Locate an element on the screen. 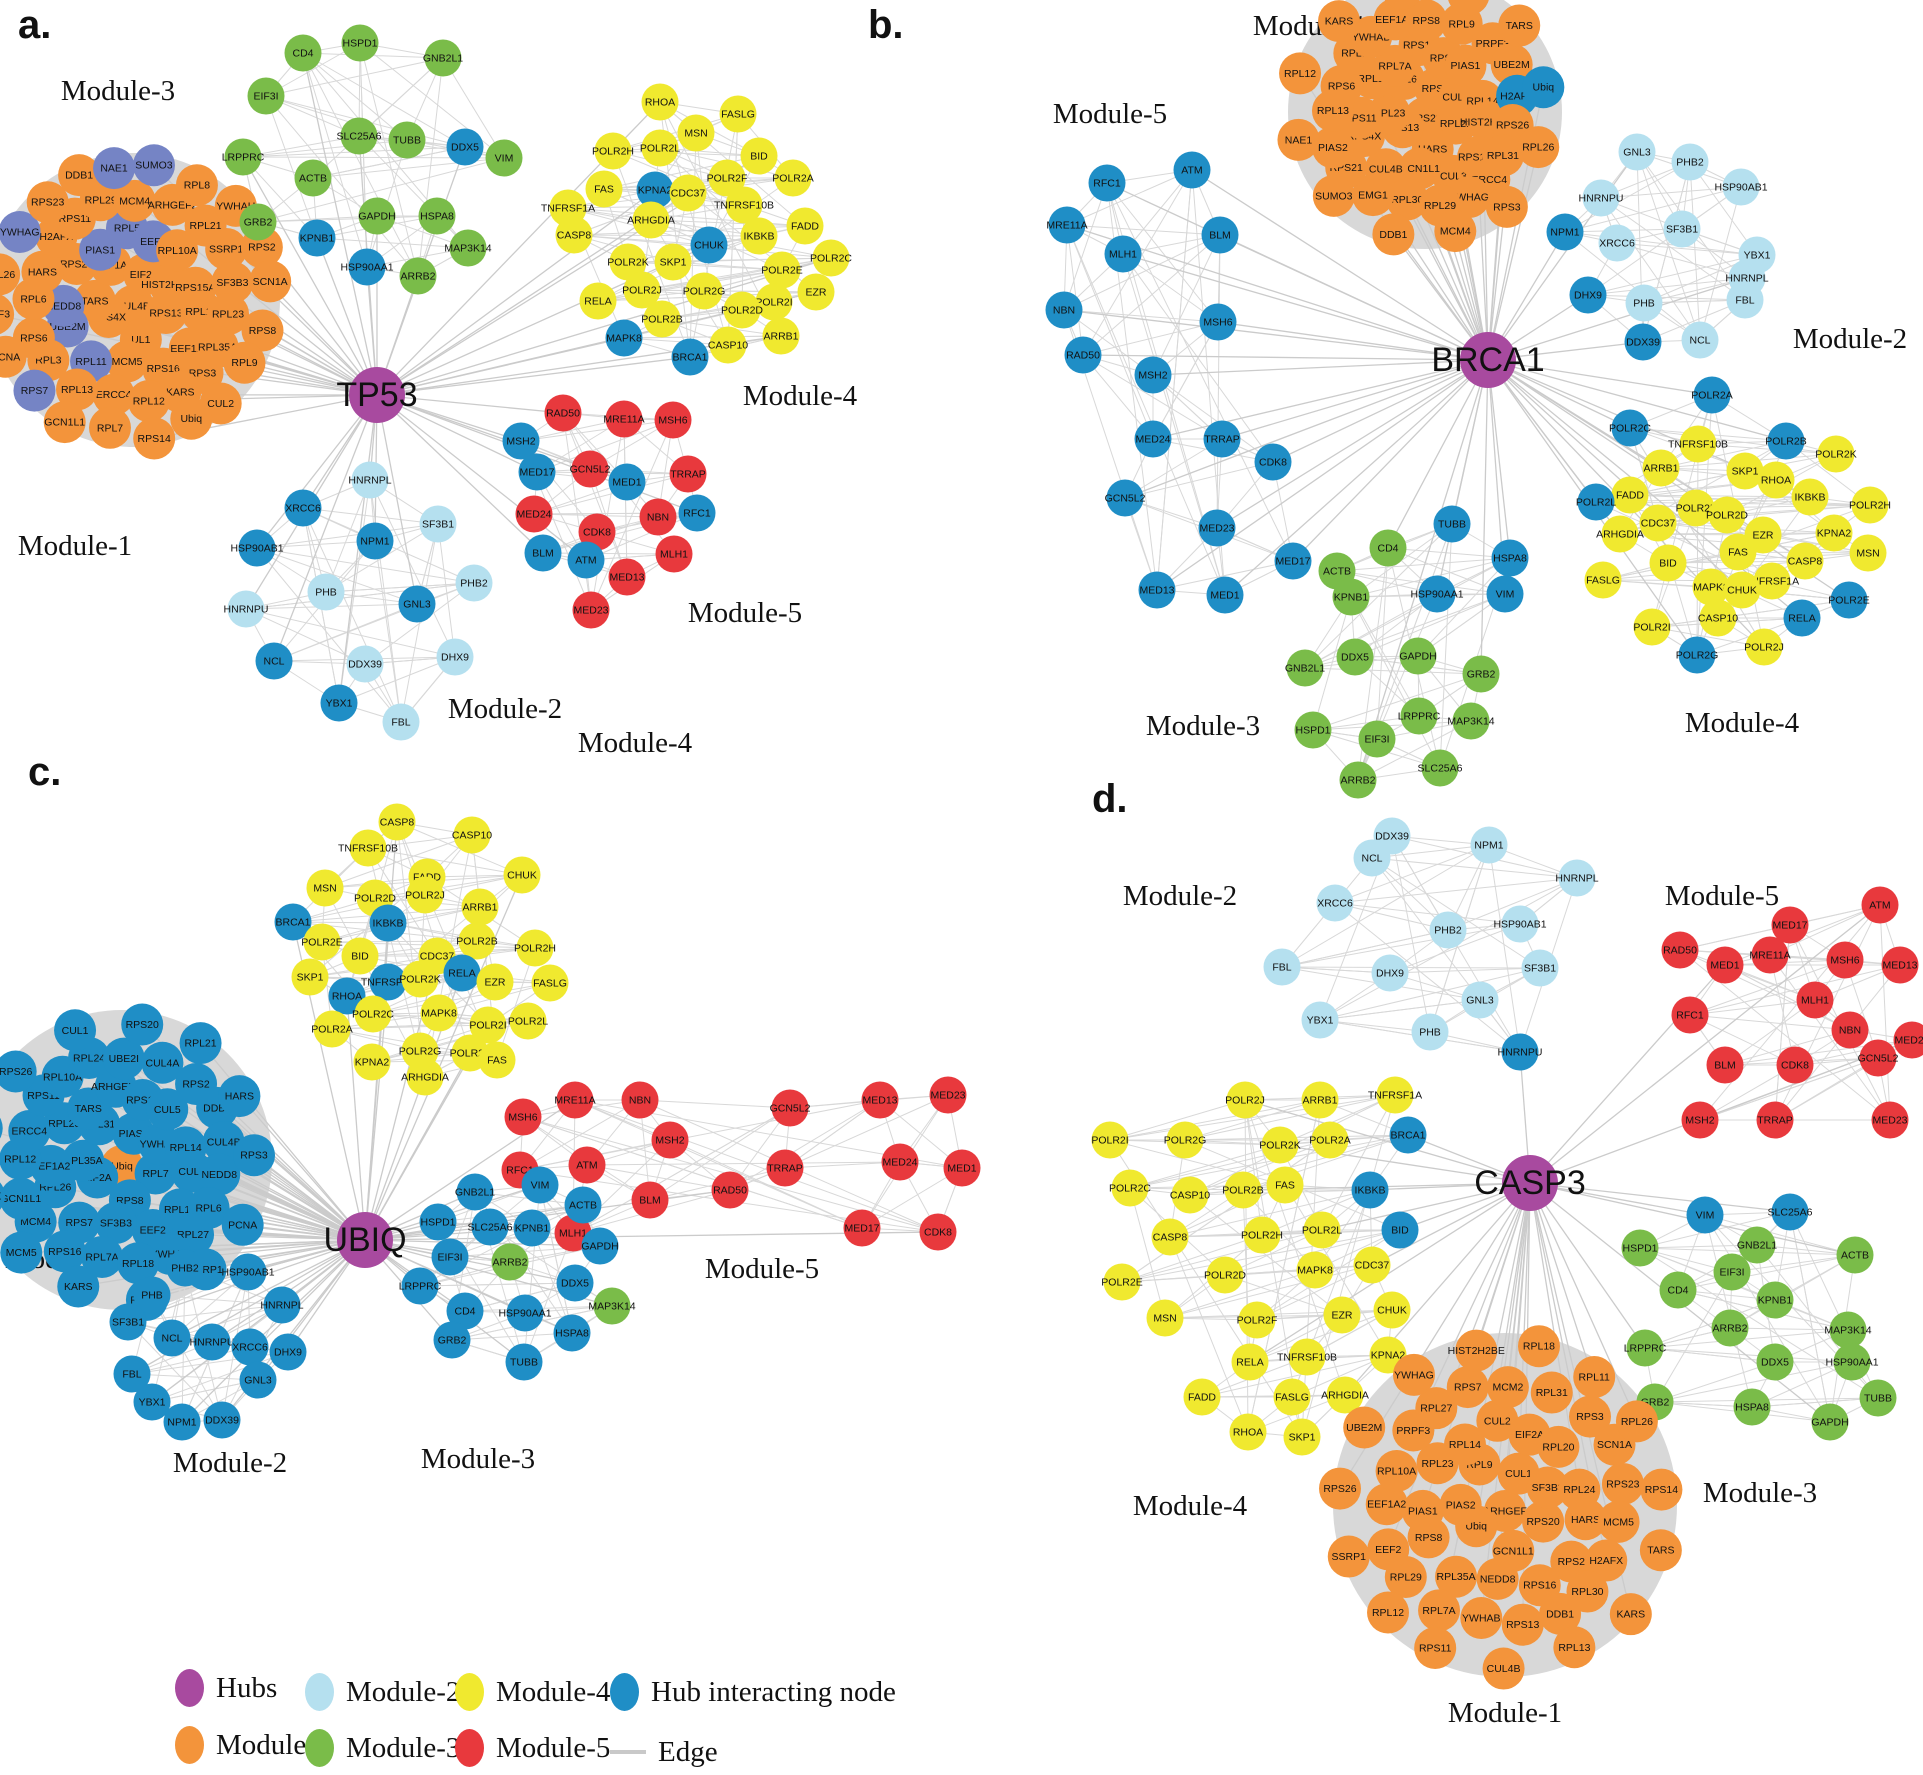  gene-node: TNFRSF10B is located at coordinates (1307, 1357).